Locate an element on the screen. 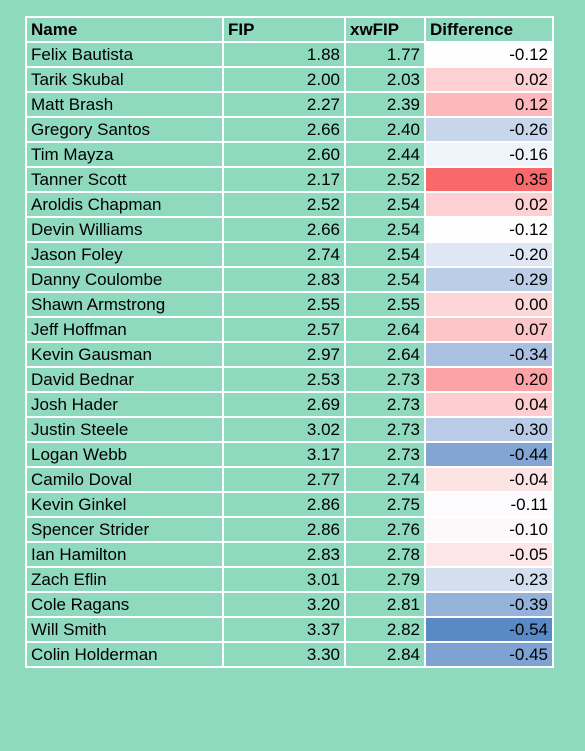 This screenshot has width=585, height=751. fip-cell: 2.52 is located at coordinates (284, 204).